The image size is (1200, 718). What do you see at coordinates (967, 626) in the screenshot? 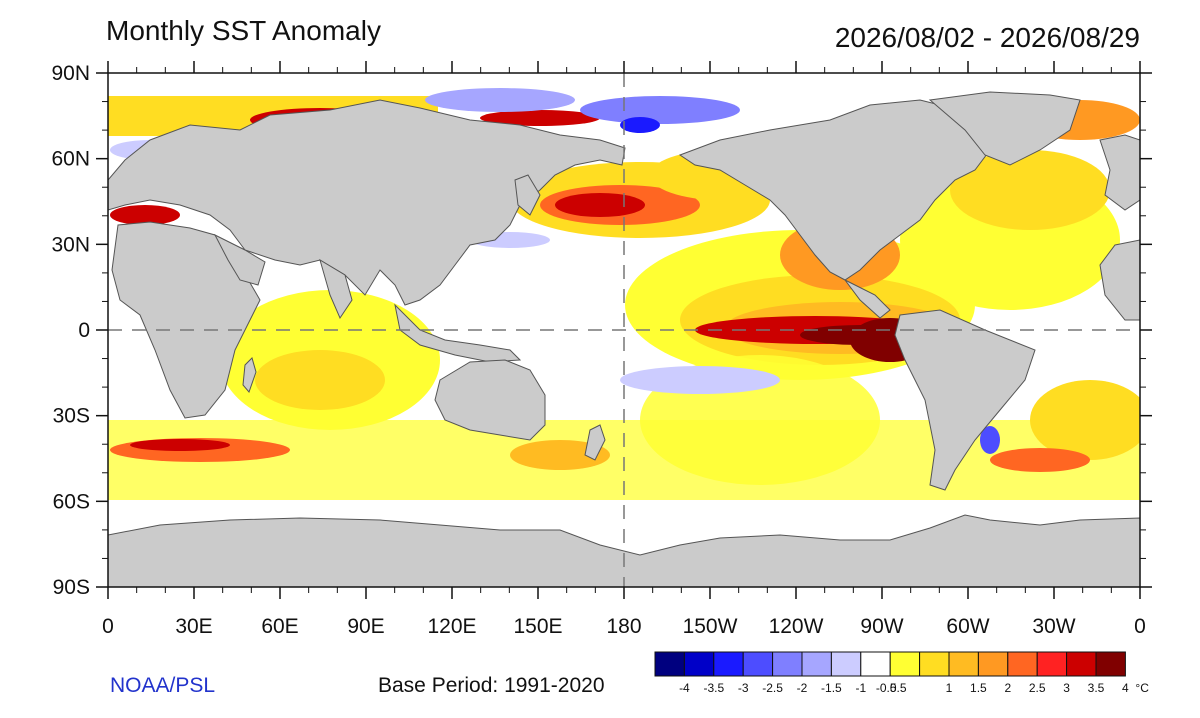
I see `lon-tick-label: 60W` at bounding box center [967, 626].